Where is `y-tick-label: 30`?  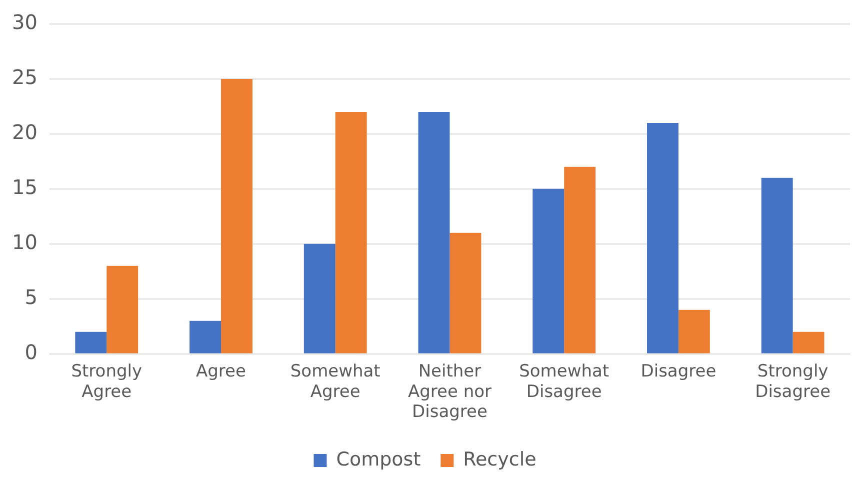
y-tick-label: 30 is located at coordinates (25, 22).